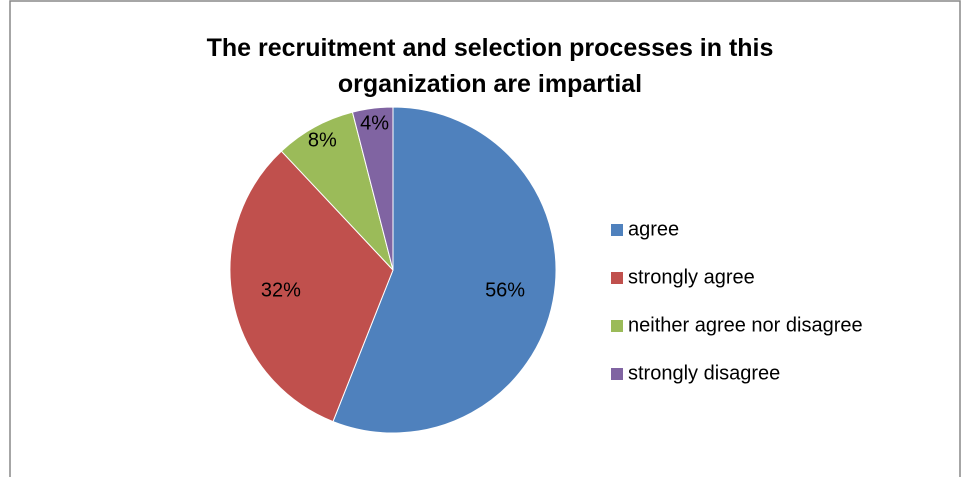  I want to click on data-label: 8%, so click(322, 141).